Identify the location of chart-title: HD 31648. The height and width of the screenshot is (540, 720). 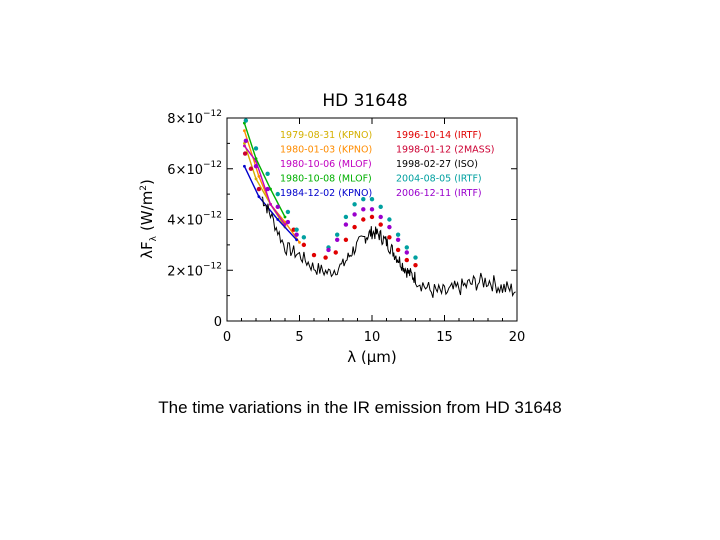
(364, 101).